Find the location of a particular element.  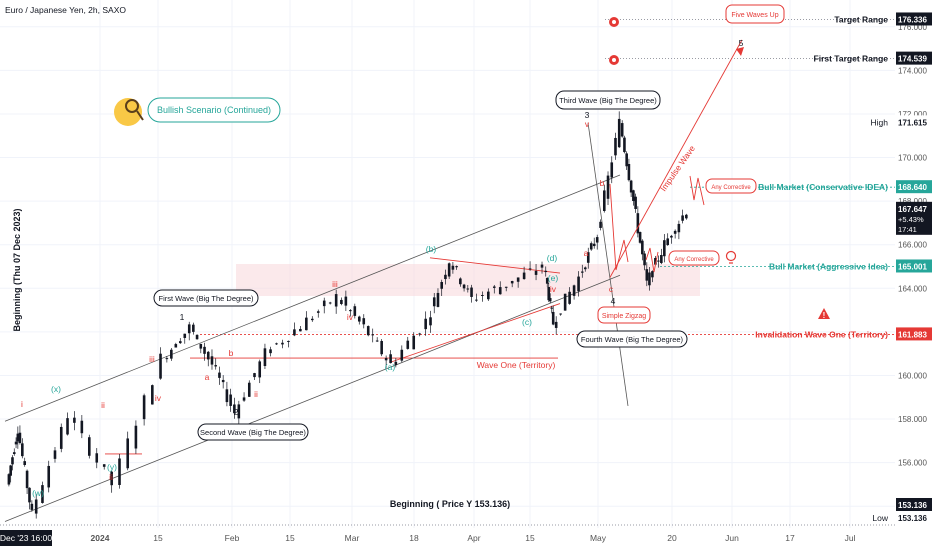

wave-mark: (d) is located at coordinates (552, 258).